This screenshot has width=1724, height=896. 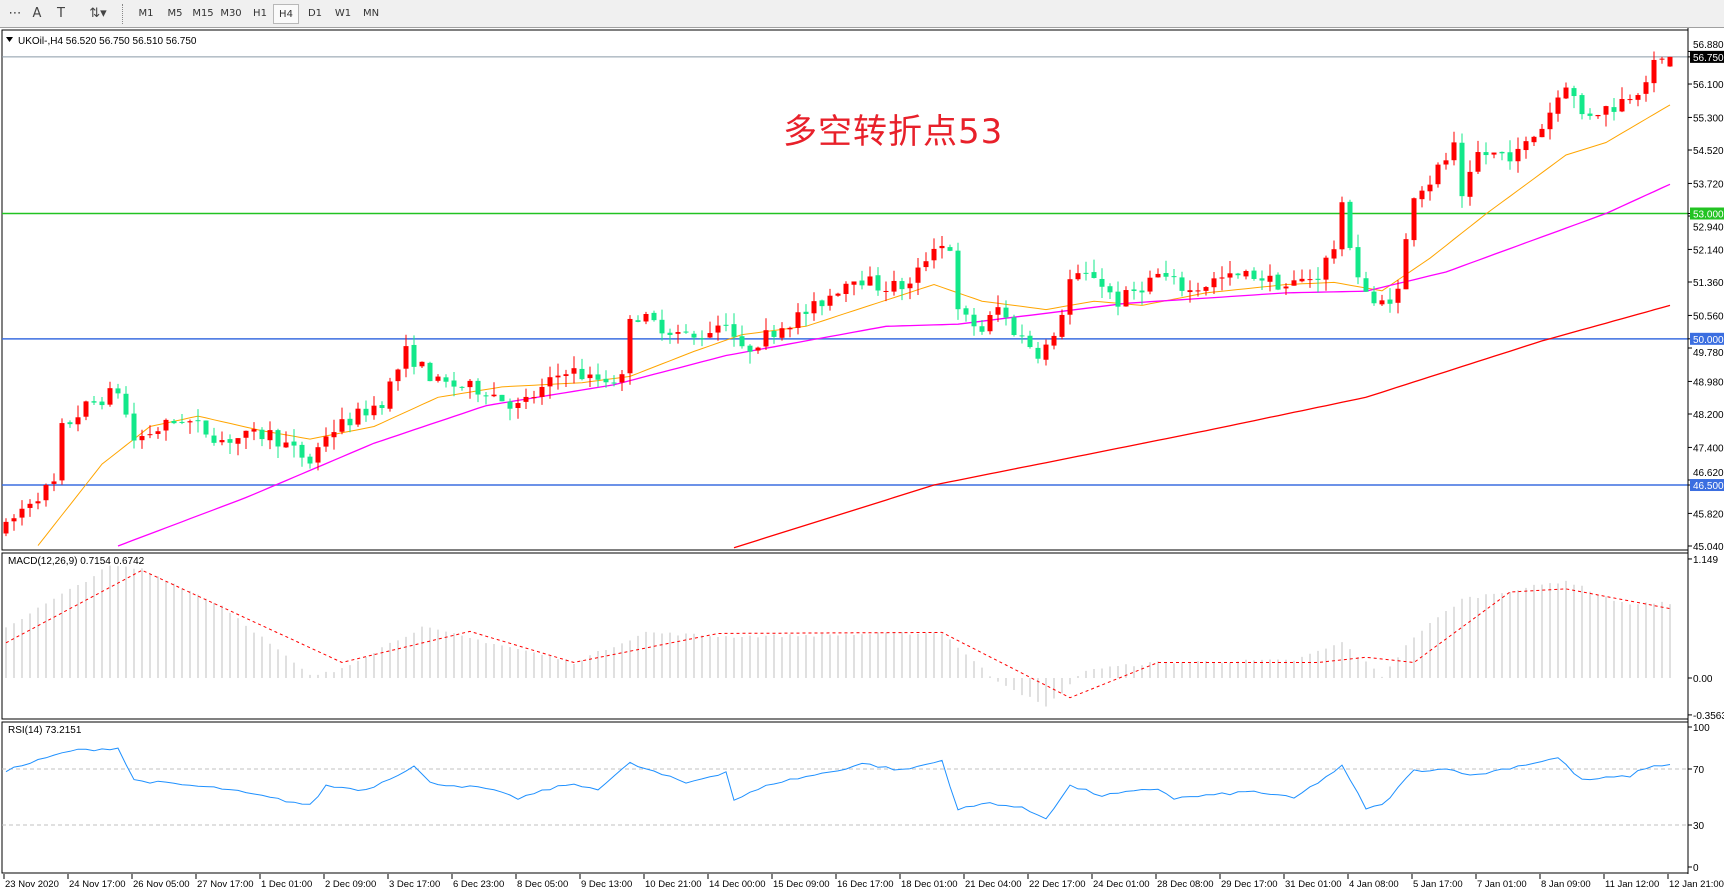 I want to click on time-label: 31 Dec 01:00, so click(x=1313, y=884).